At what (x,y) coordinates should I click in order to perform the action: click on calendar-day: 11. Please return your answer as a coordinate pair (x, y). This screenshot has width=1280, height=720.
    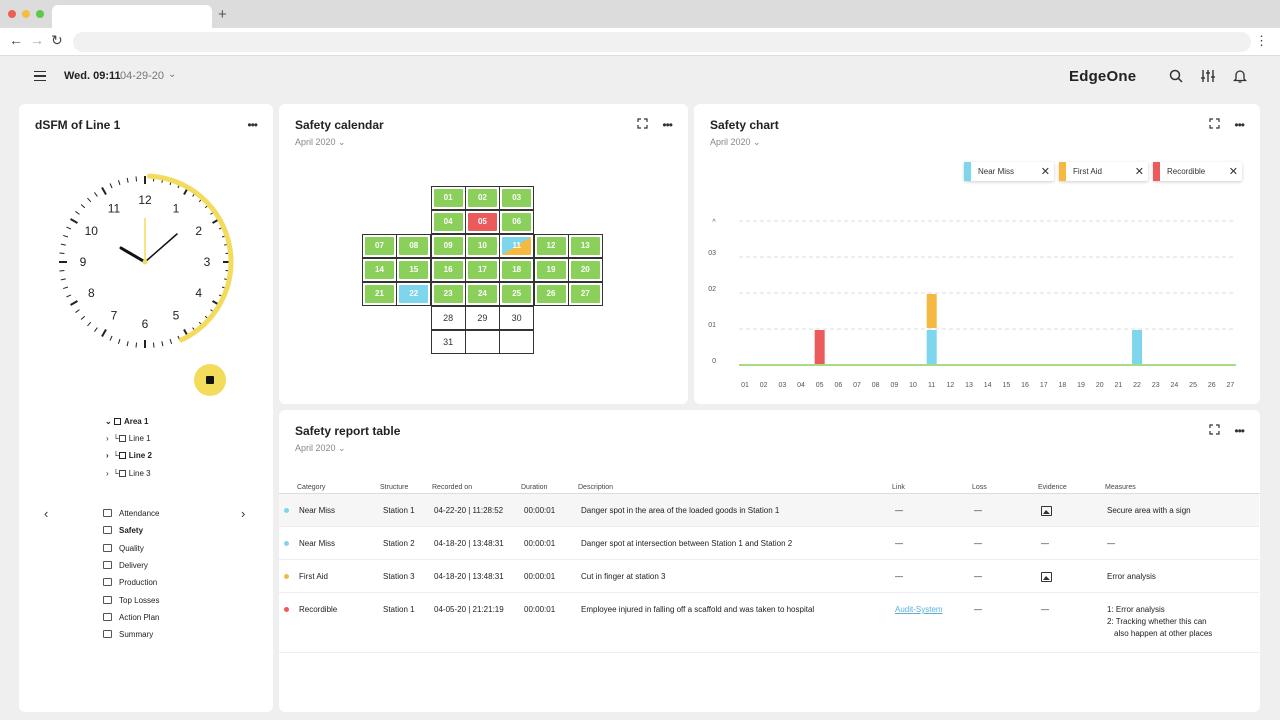
    Looking at the image, I should click on (517, 246).